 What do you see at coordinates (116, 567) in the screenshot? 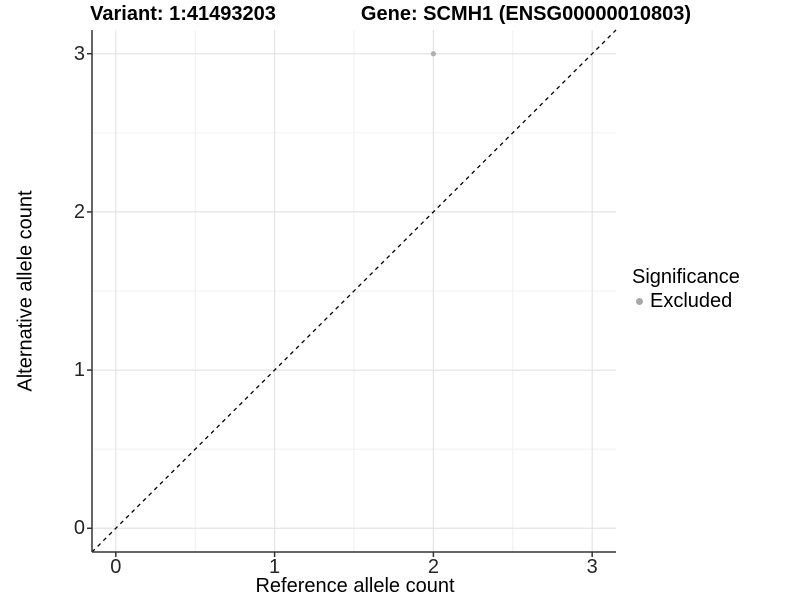
I see `x-tick-label: 0` at bounding box center [116, 567].